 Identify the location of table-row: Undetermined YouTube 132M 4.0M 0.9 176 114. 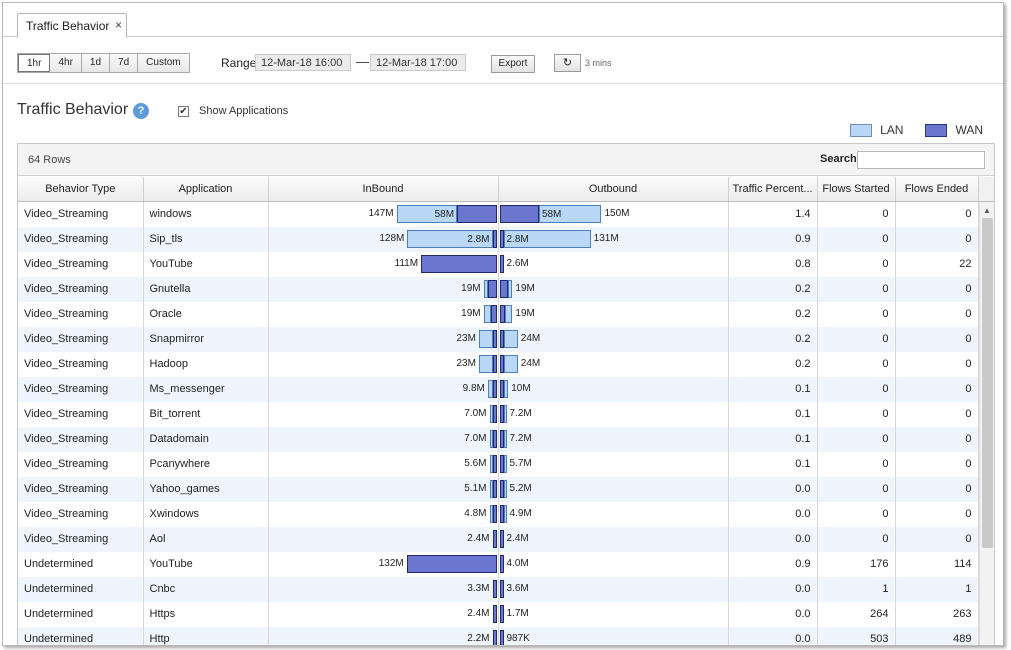
(506, 564).